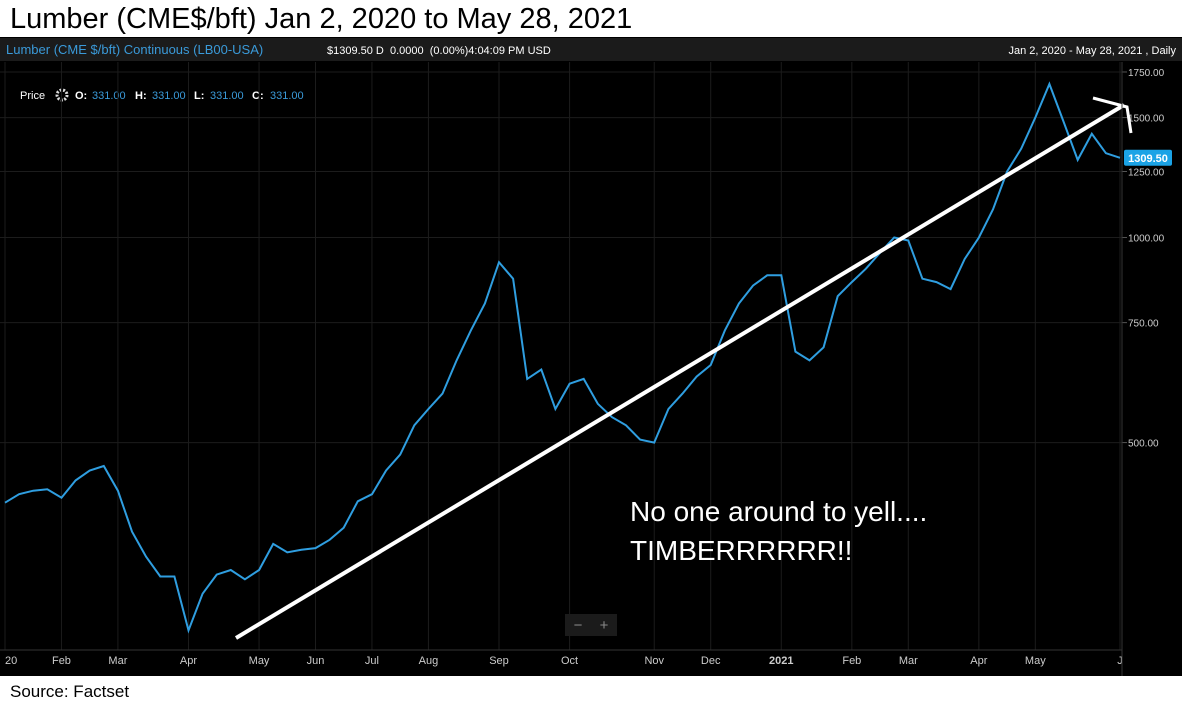  What do you see at coordinates (654, 661) in the screenshot?
I see `x-tick-label: Nov` at bounding box center [654, 661].